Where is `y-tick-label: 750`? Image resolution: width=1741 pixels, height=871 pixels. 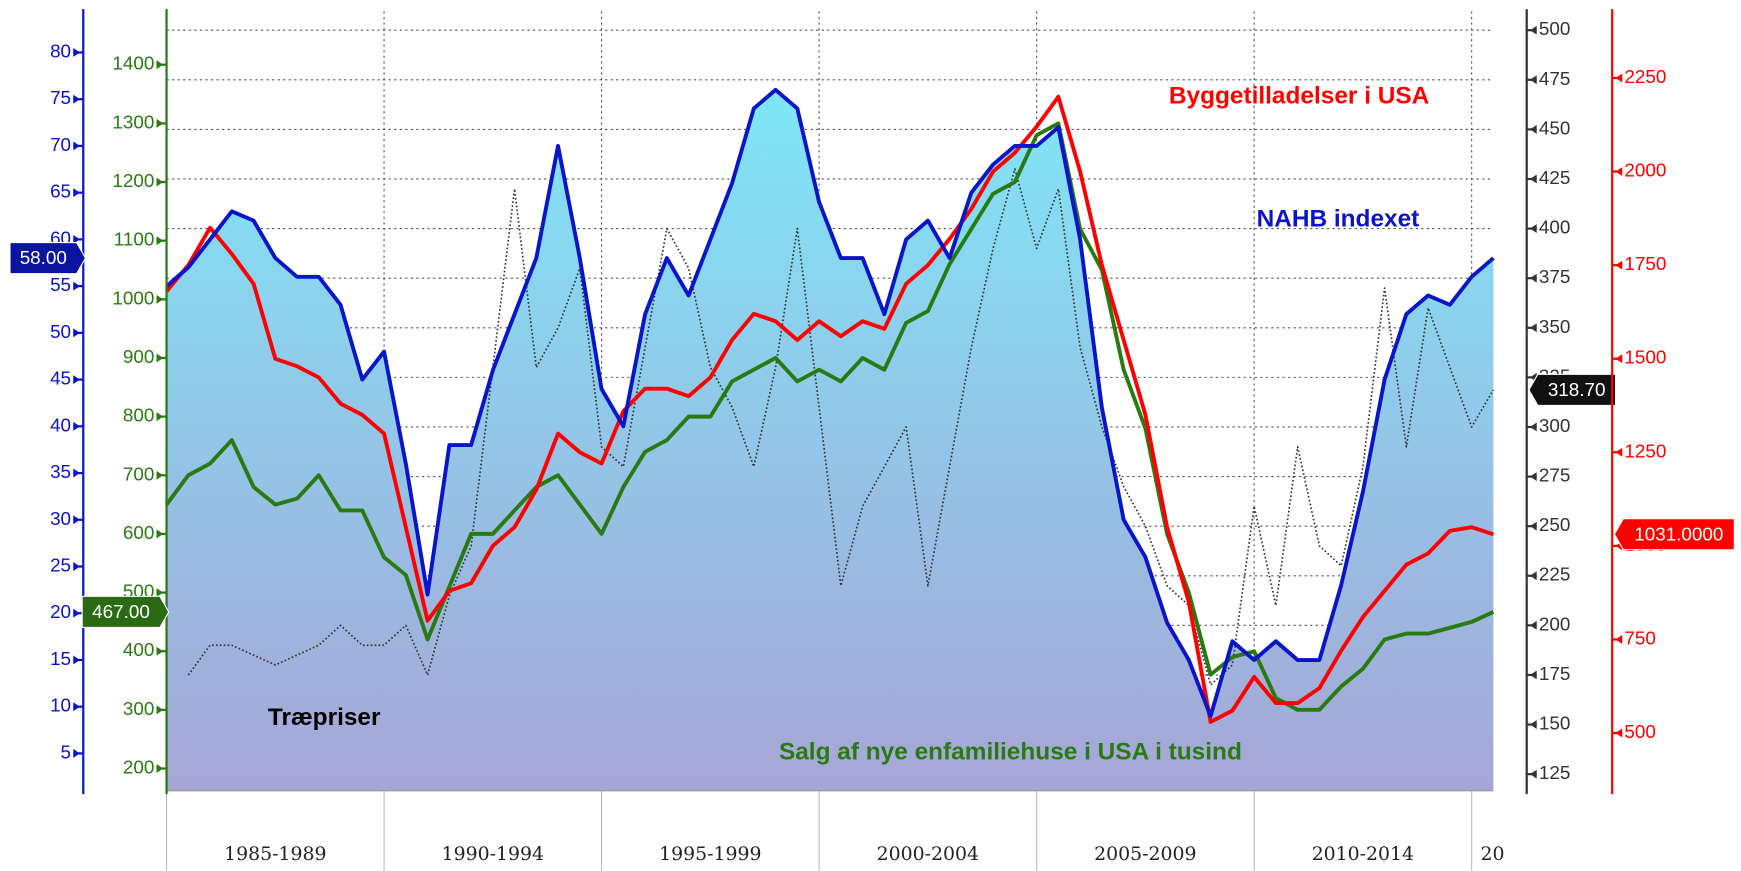 y-tick-label: 750 is located at coordinates (1639, 637).